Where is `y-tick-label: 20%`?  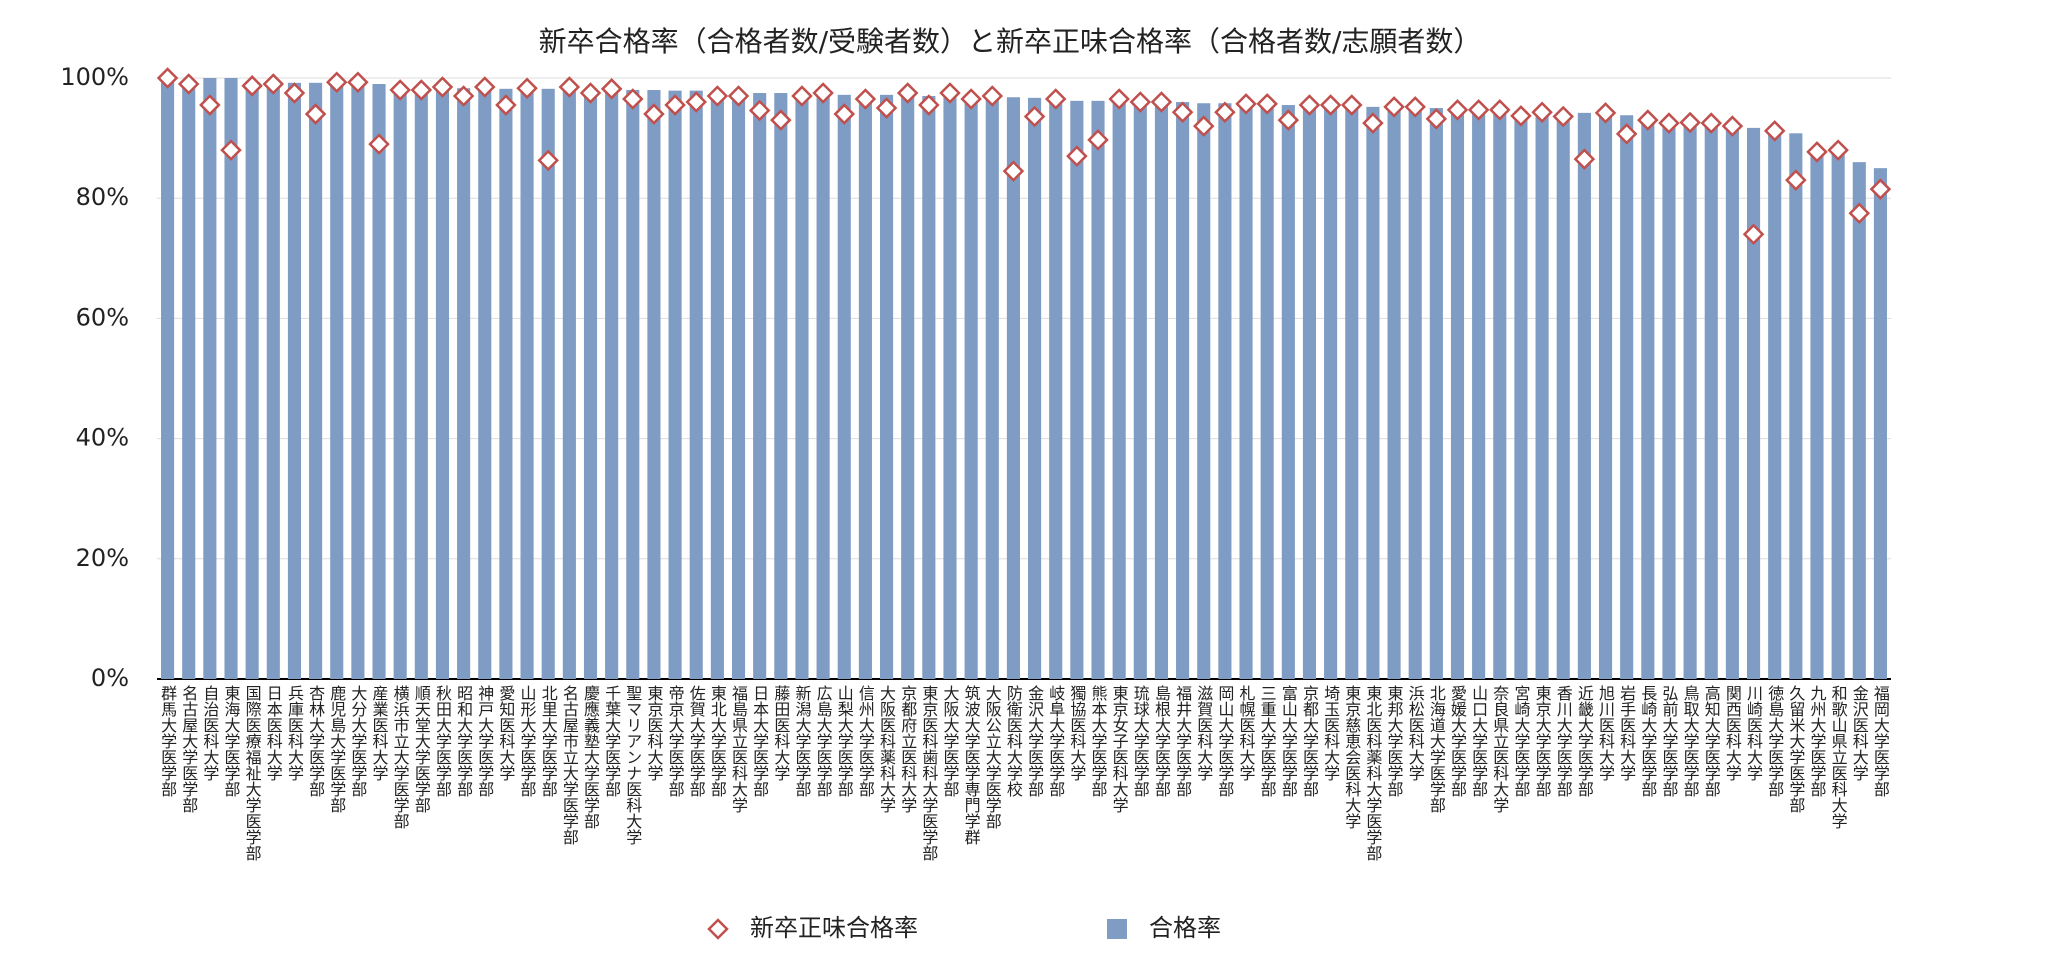 y-tick-label: 20% is located at coordinates (102, 558).